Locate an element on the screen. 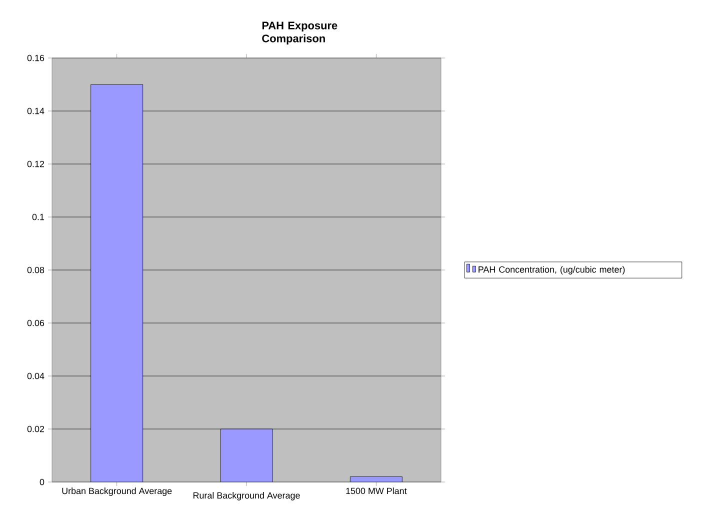 The height and width of the screenshot is (527, 704). y-tick-label: 0.14 is located at coordinates (35, 111).